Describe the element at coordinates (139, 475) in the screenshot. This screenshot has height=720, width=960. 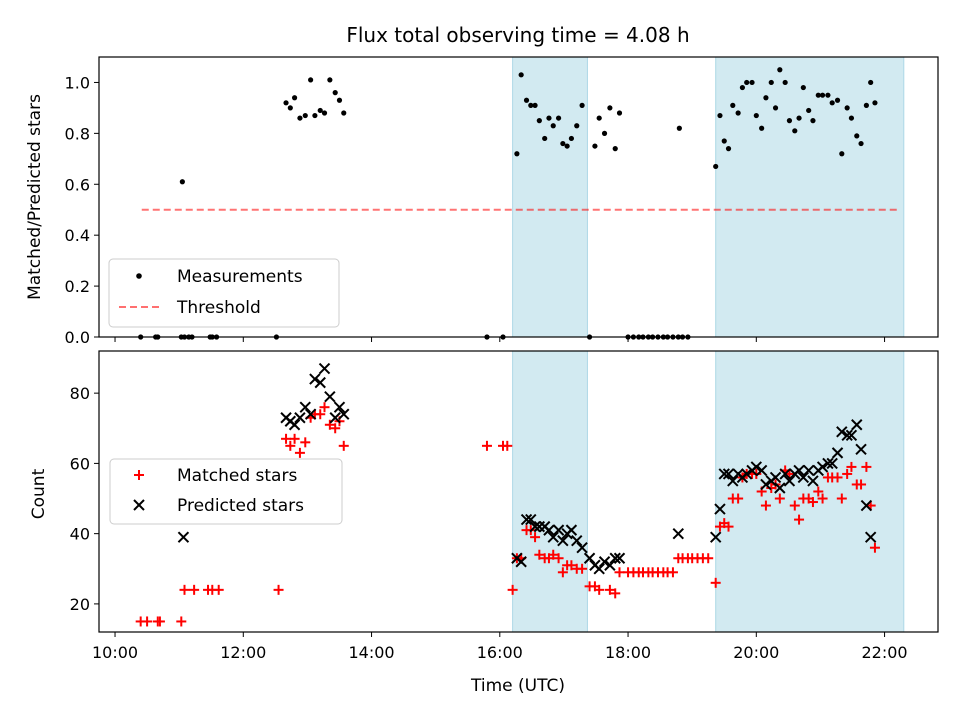
I see `legend-matched-marker` at that location.